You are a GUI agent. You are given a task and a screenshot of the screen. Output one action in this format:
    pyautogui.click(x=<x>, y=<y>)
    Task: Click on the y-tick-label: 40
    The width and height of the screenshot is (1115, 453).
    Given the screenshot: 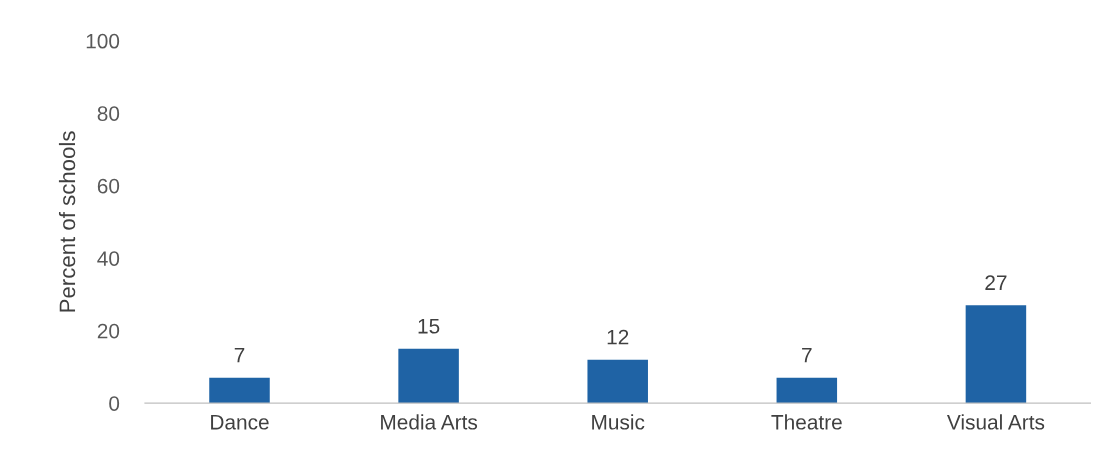 What is the action you would take?
    pyautogui.click(x=108, y=258)
    